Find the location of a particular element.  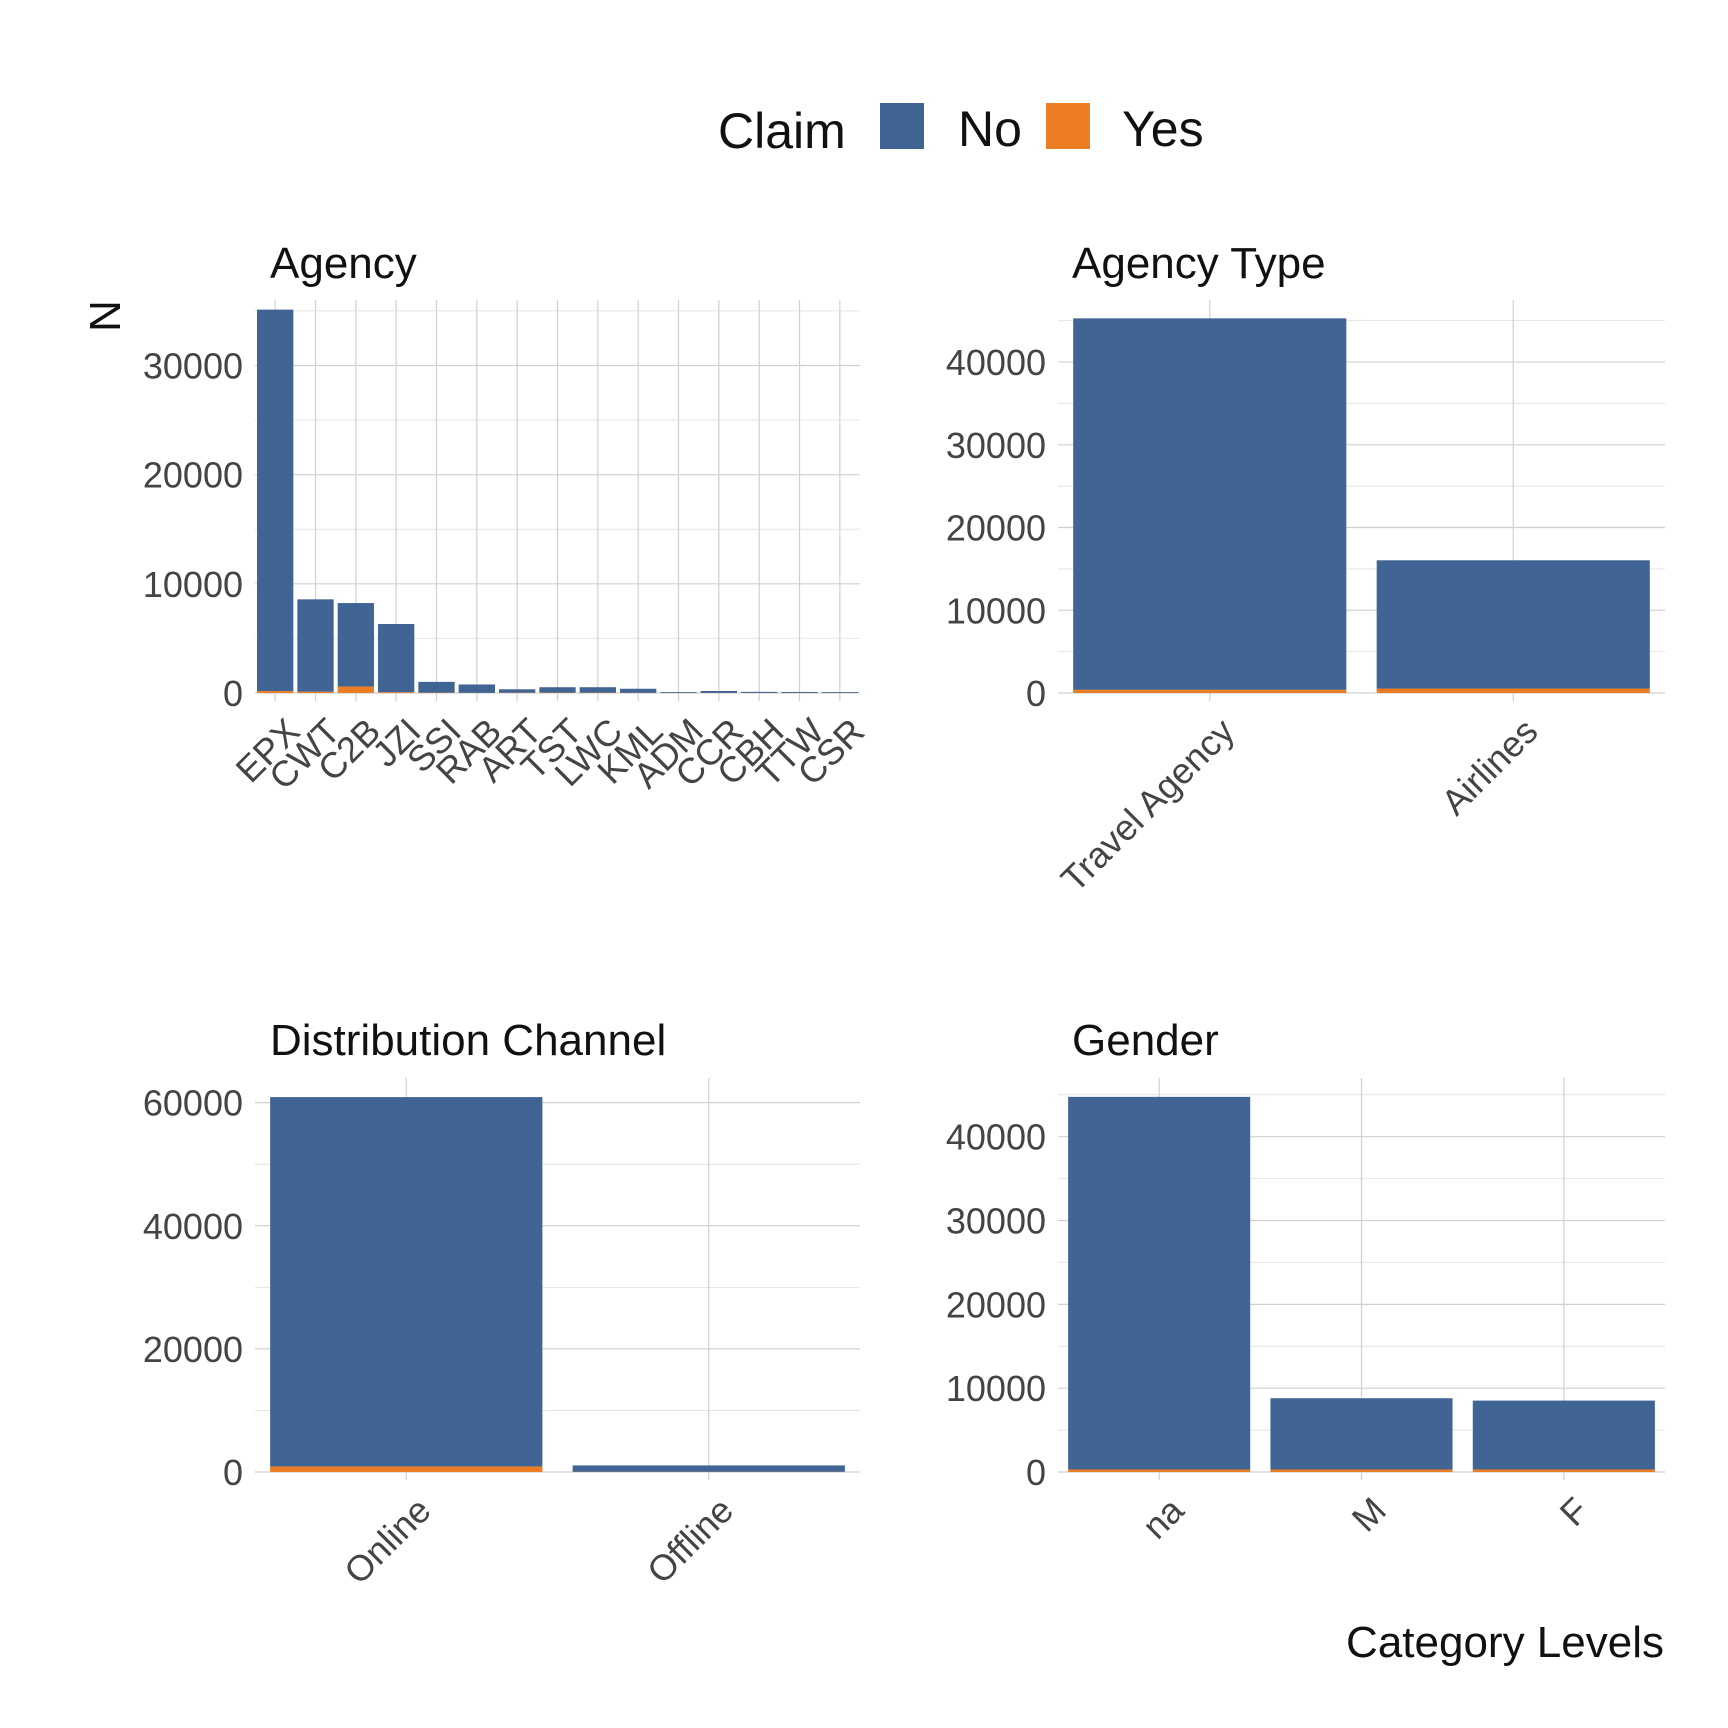

x-tick-label: Travel Agency is located at coordinates (1147, 804).